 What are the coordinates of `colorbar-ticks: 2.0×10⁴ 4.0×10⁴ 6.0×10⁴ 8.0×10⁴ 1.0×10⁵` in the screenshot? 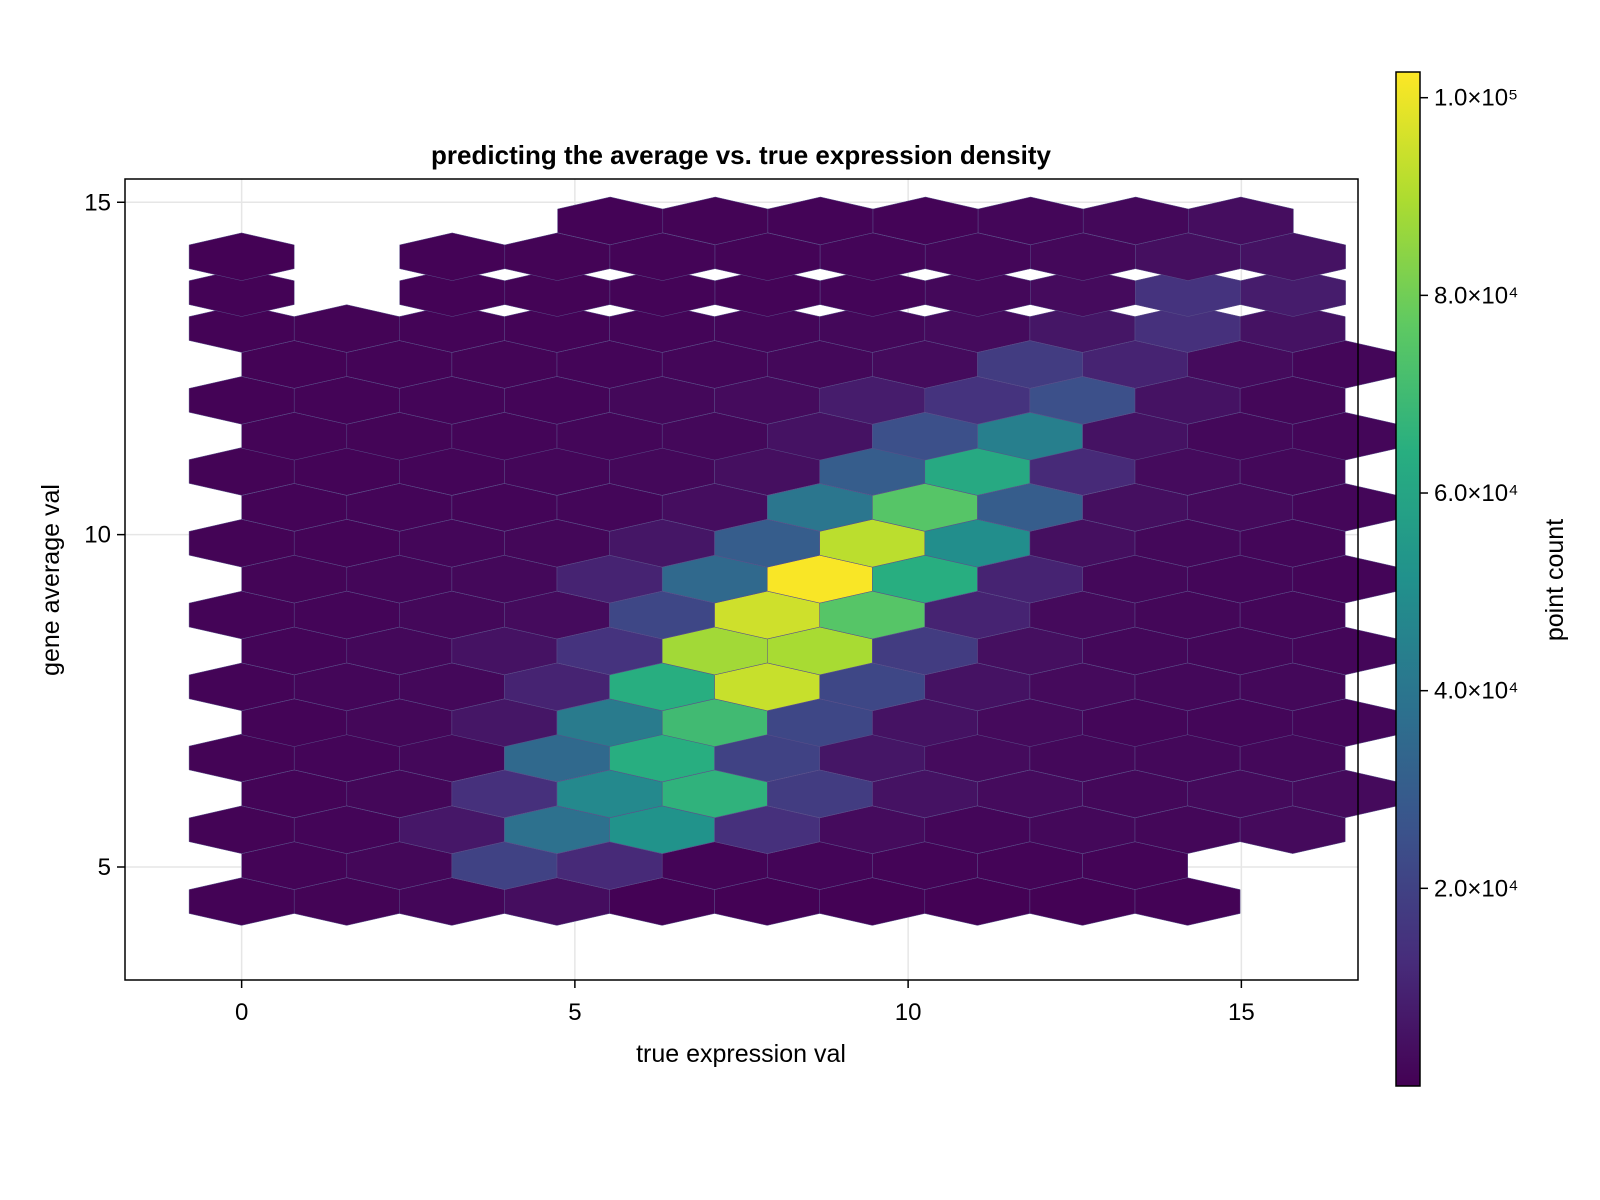 It's located at (1469, 493).